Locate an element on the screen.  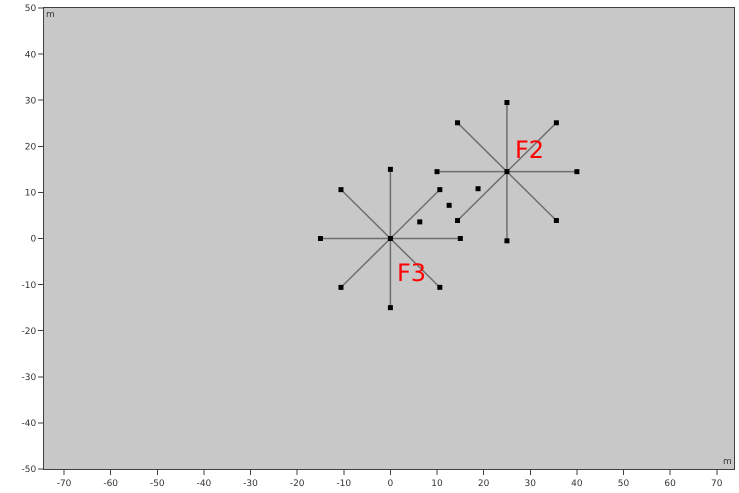
y-tick-label: 10 is located at coordinates (30, 193).